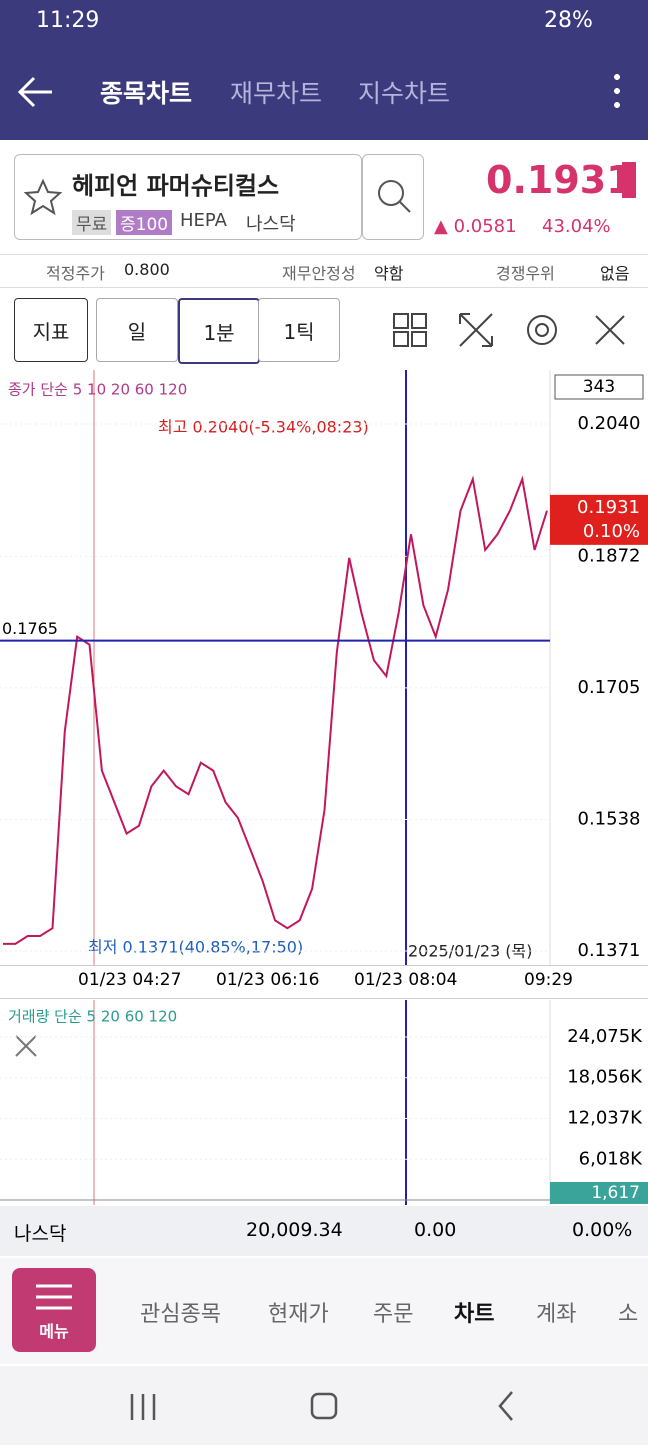 Image resolution: width=648 pixels, height=1449 pixels. I want to click on index-row, so click(324, 1231).